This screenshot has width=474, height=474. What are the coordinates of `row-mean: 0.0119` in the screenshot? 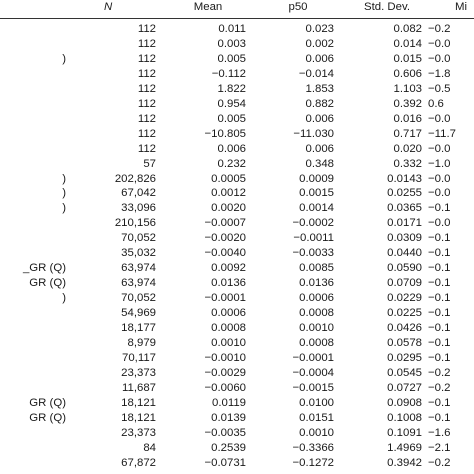 It's located at (229, 402).